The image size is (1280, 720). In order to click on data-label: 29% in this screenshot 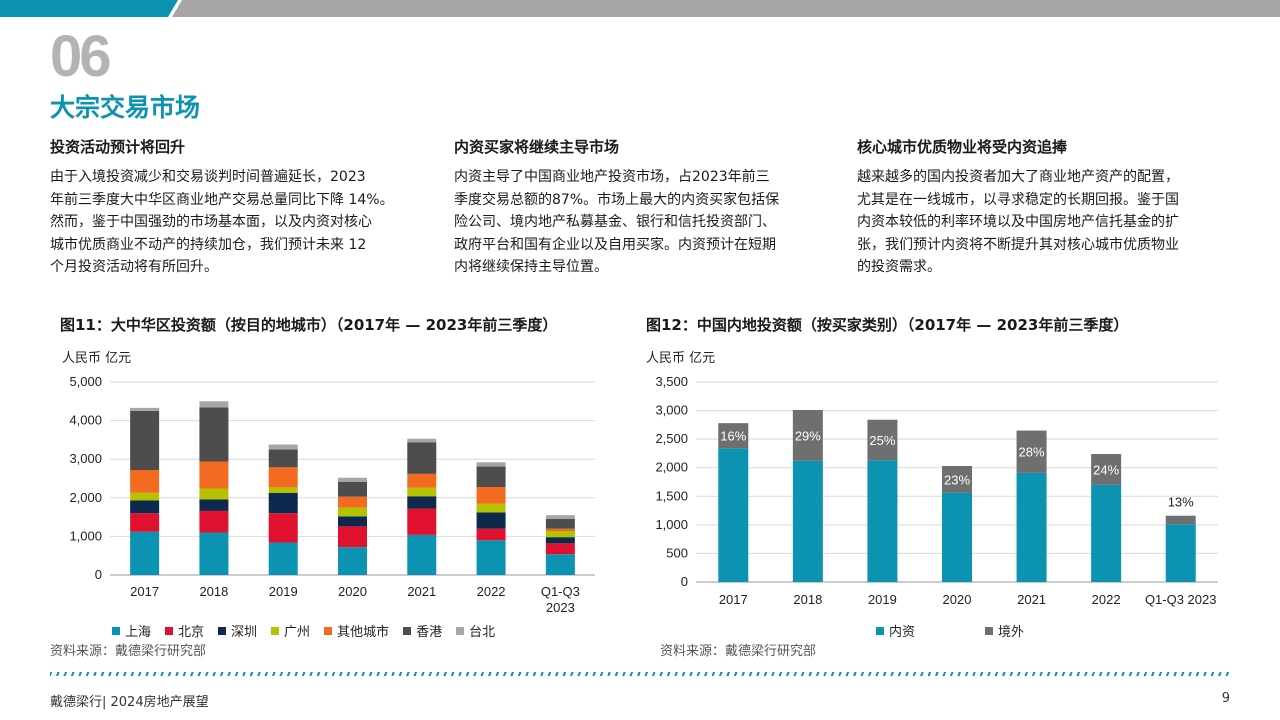, I will do `click(808, 435)`.